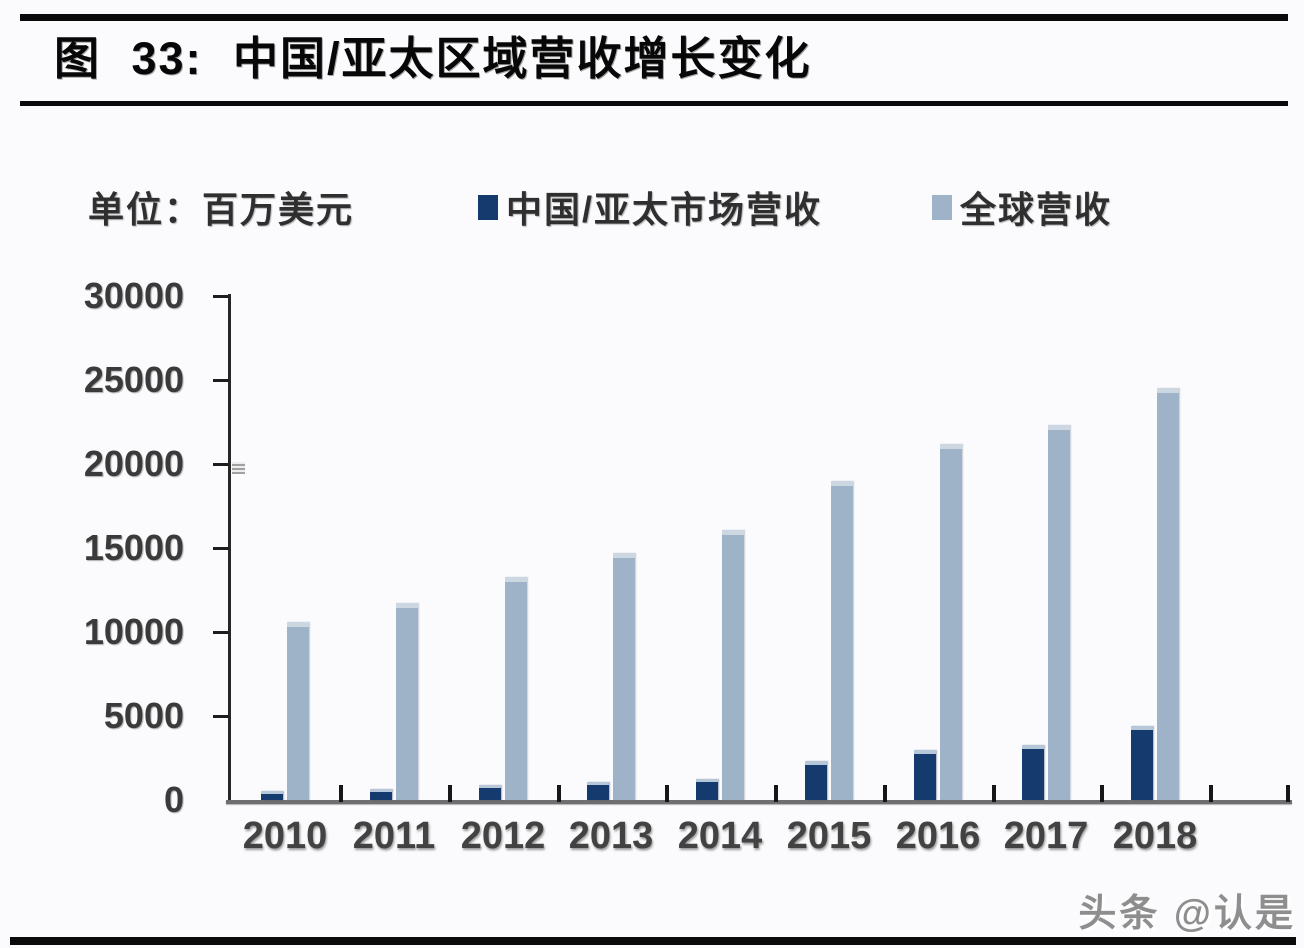 The width and height of the screenshot is (1304, 948). I want to click on bar-global-2016, so click(951, 622).